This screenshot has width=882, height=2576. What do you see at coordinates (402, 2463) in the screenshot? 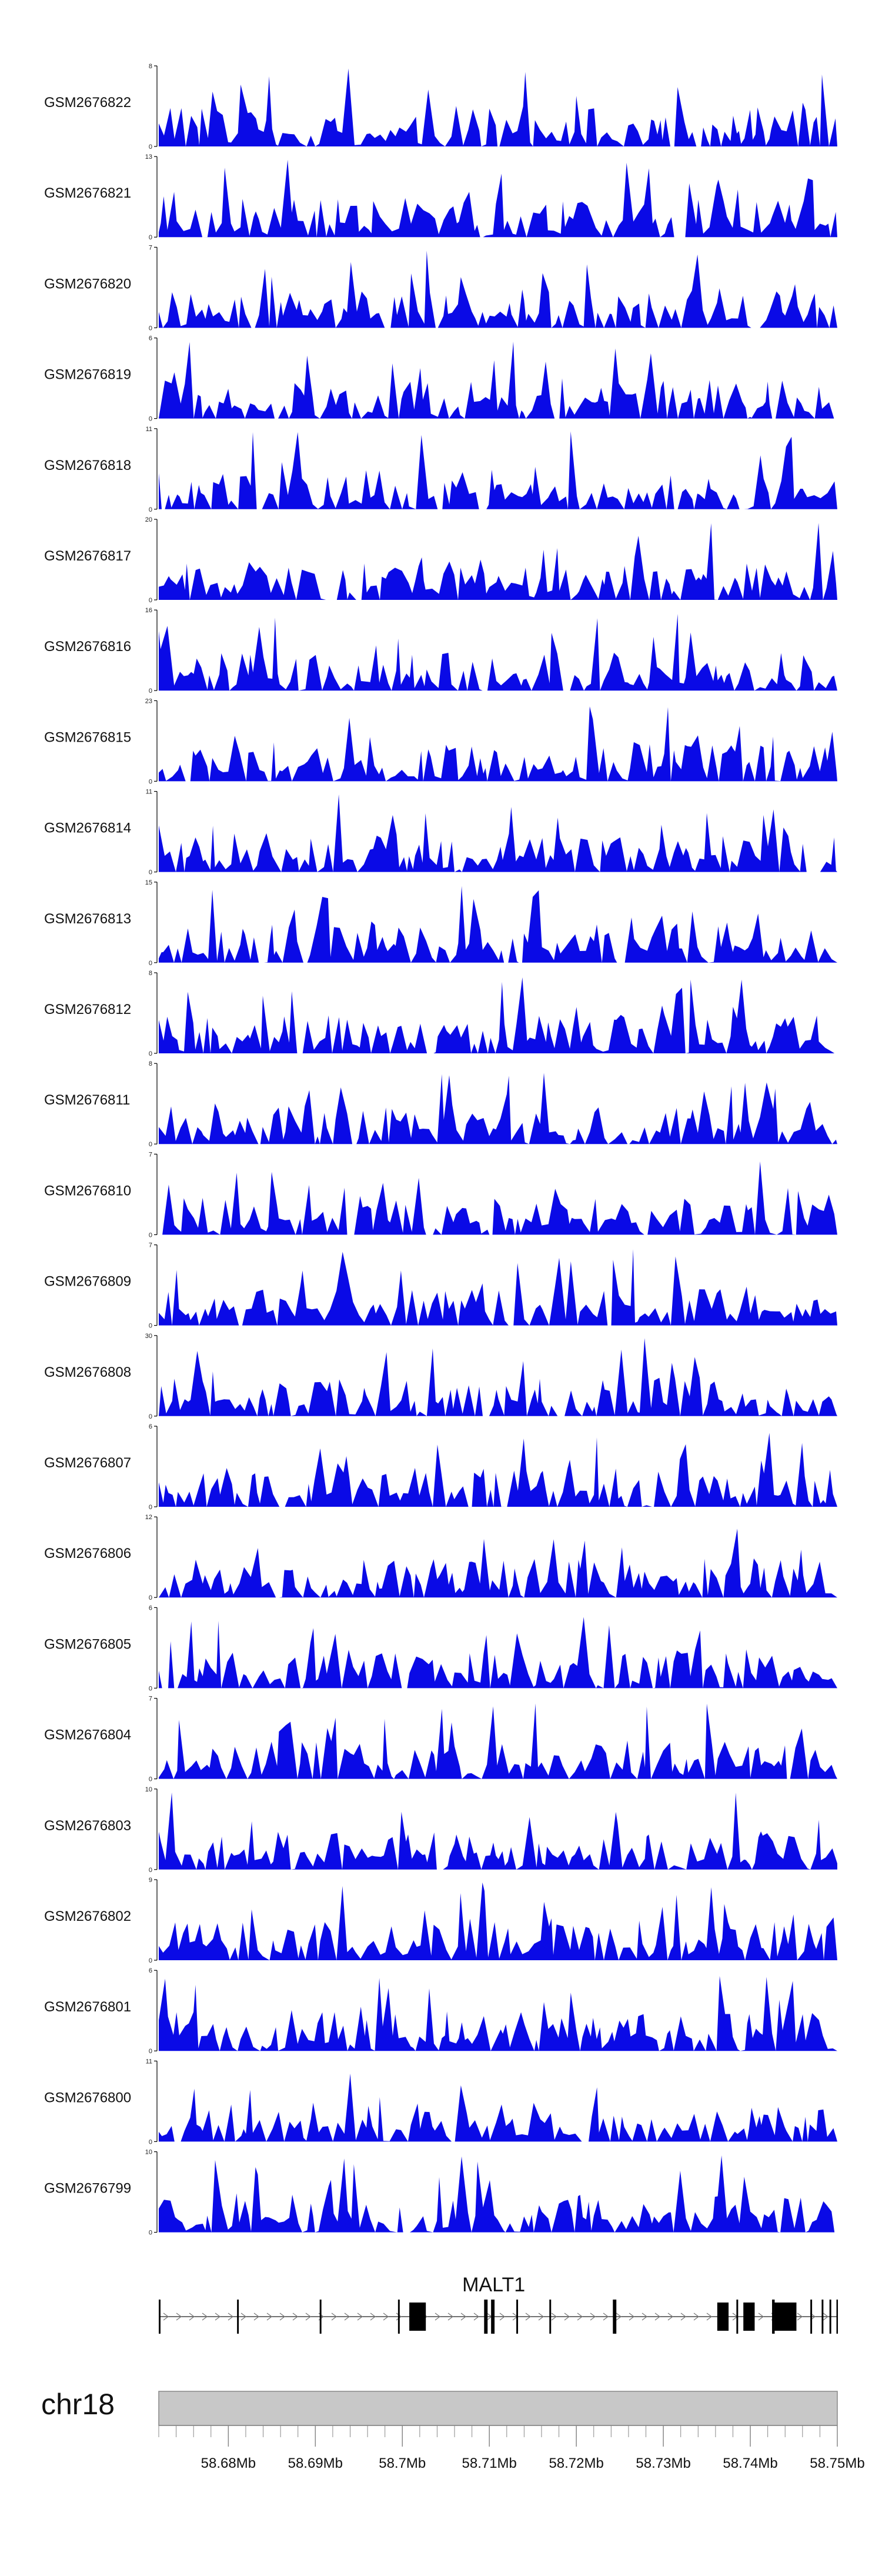
I see `x-tick-label: 58.7Mb` at bounding box center [402, 2463].